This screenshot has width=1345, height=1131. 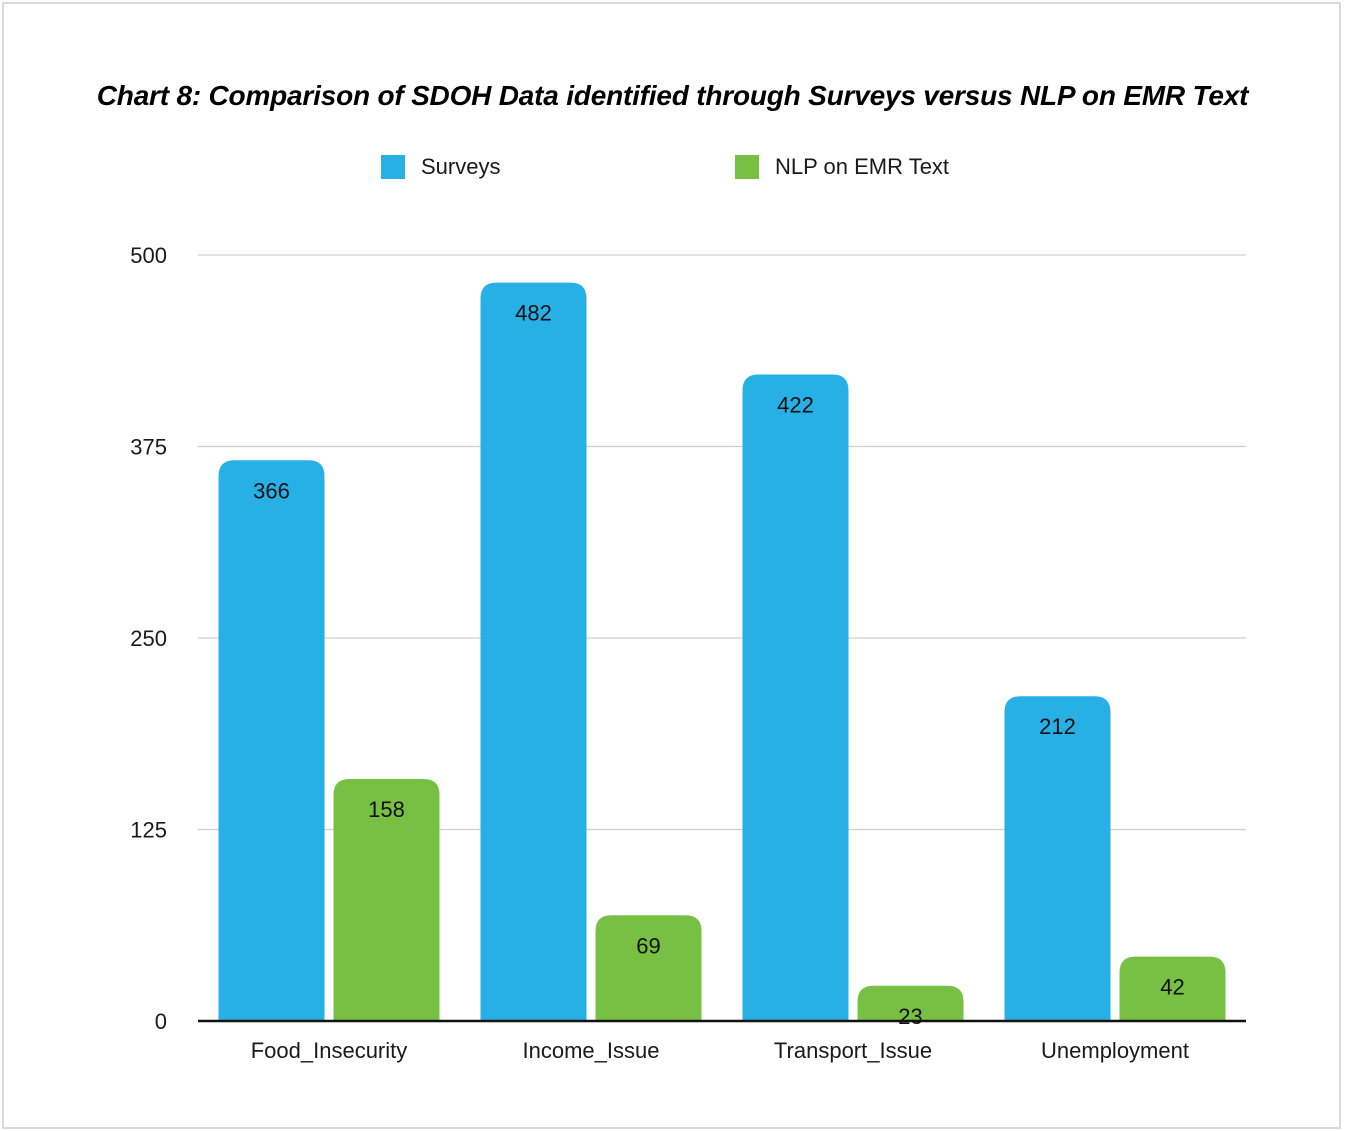 I want to click on x-tick-label: Income_Issue, so click(x=591, y=1050).